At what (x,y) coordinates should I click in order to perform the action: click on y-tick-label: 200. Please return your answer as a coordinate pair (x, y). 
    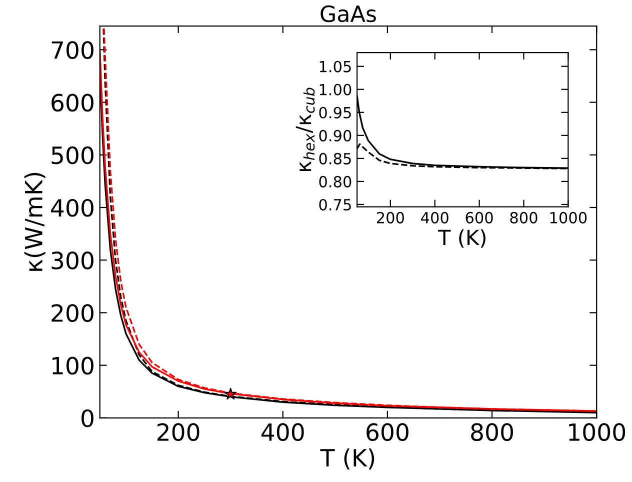
    Looking at the image, I should click on (73, 313).